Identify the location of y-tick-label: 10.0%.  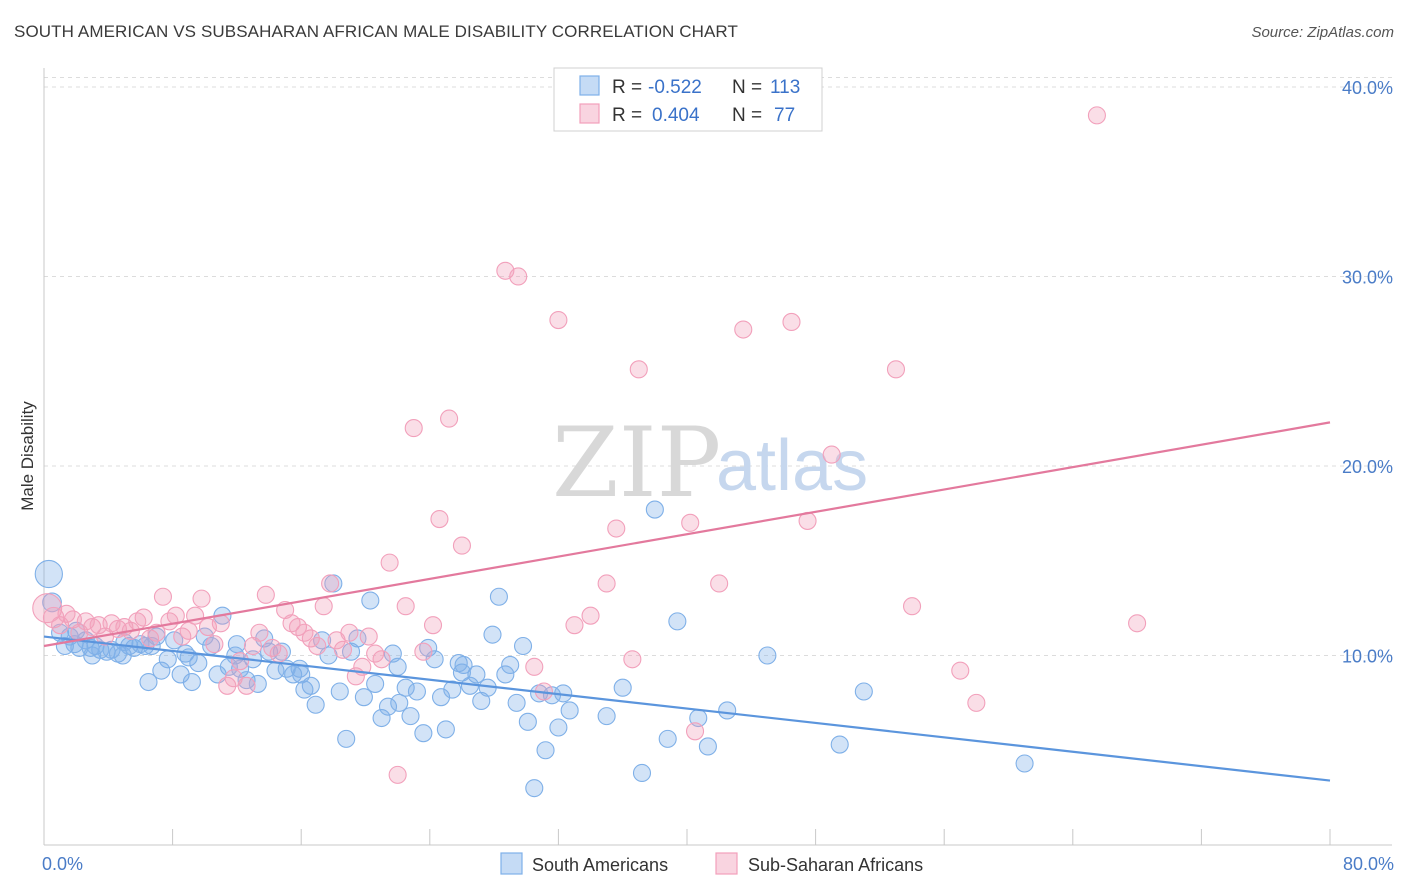
(1367, 656).